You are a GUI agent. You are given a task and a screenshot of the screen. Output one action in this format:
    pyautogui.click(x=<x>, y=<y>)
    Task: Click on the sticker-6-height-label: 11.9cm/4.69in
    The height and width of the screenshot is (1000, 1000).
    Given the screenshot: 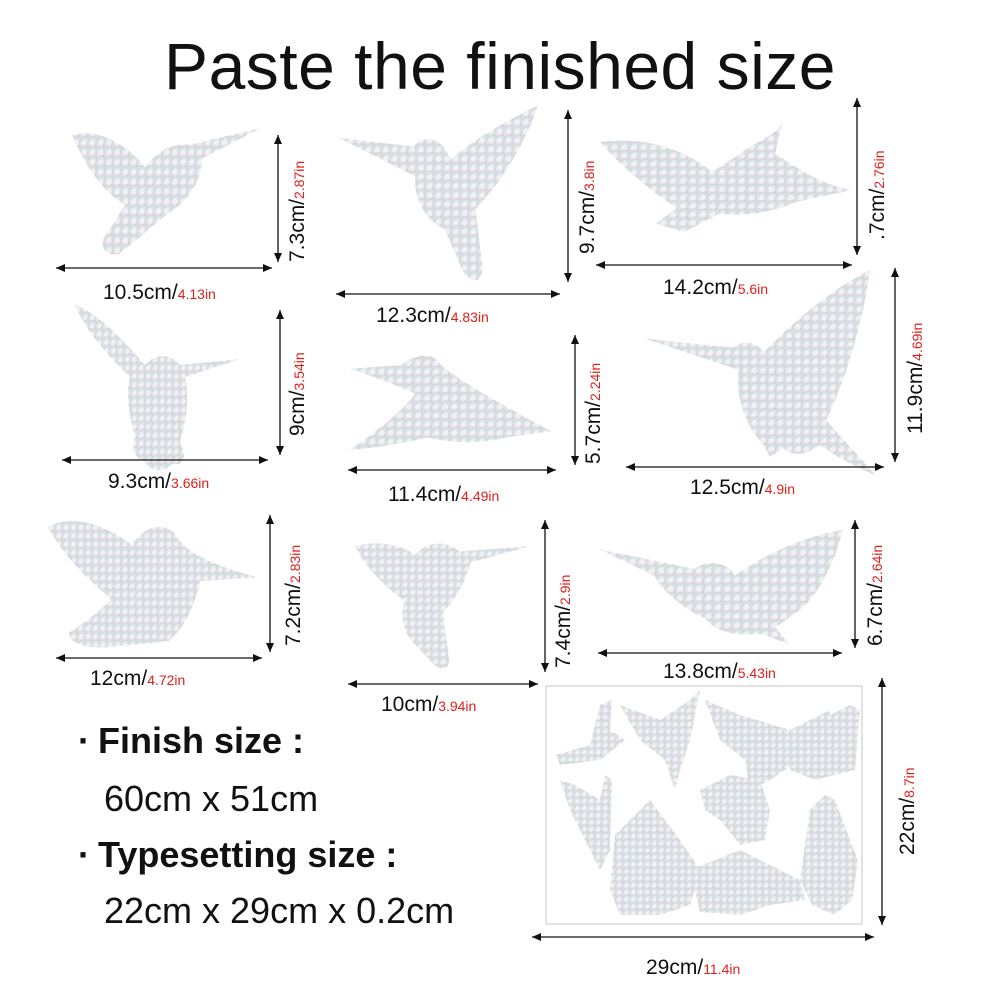 What is the action you would take?
    pyautogui.click(x=916, y=378)
    